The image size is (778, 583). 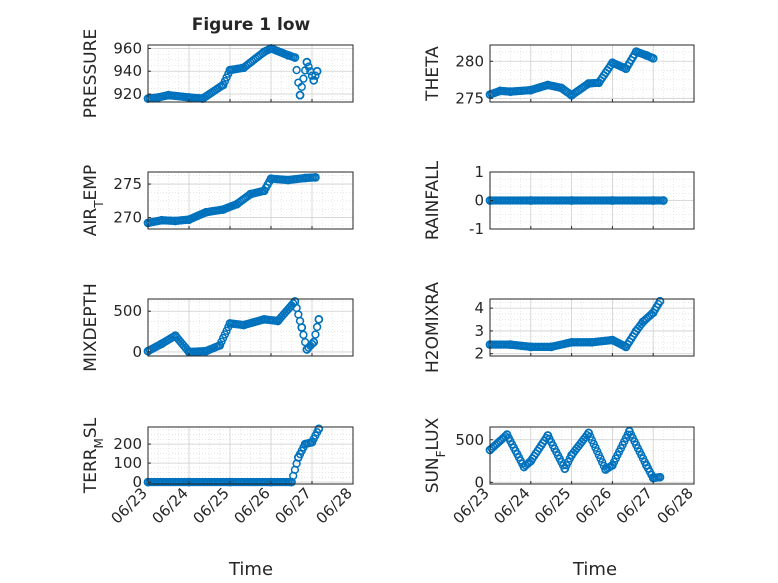 I want to click on y-tick-label: 270, so click(x=127, y=218).